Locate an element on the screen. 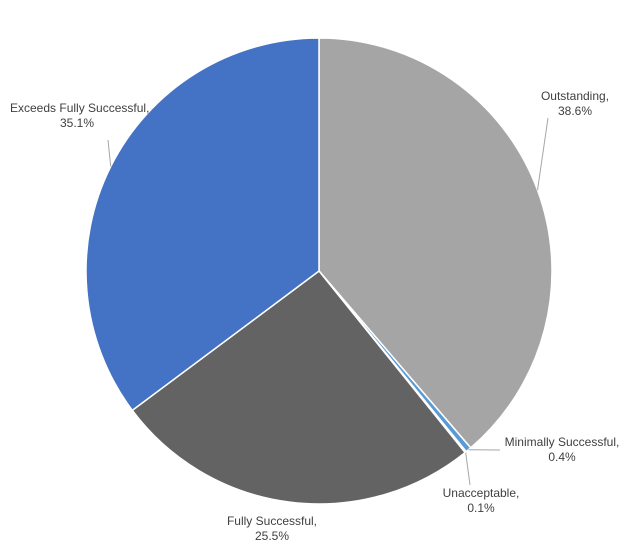 This screenshot has width=640, height=552. data-label: Fully Successful, 25.5% is located at coordinates (272, 528).